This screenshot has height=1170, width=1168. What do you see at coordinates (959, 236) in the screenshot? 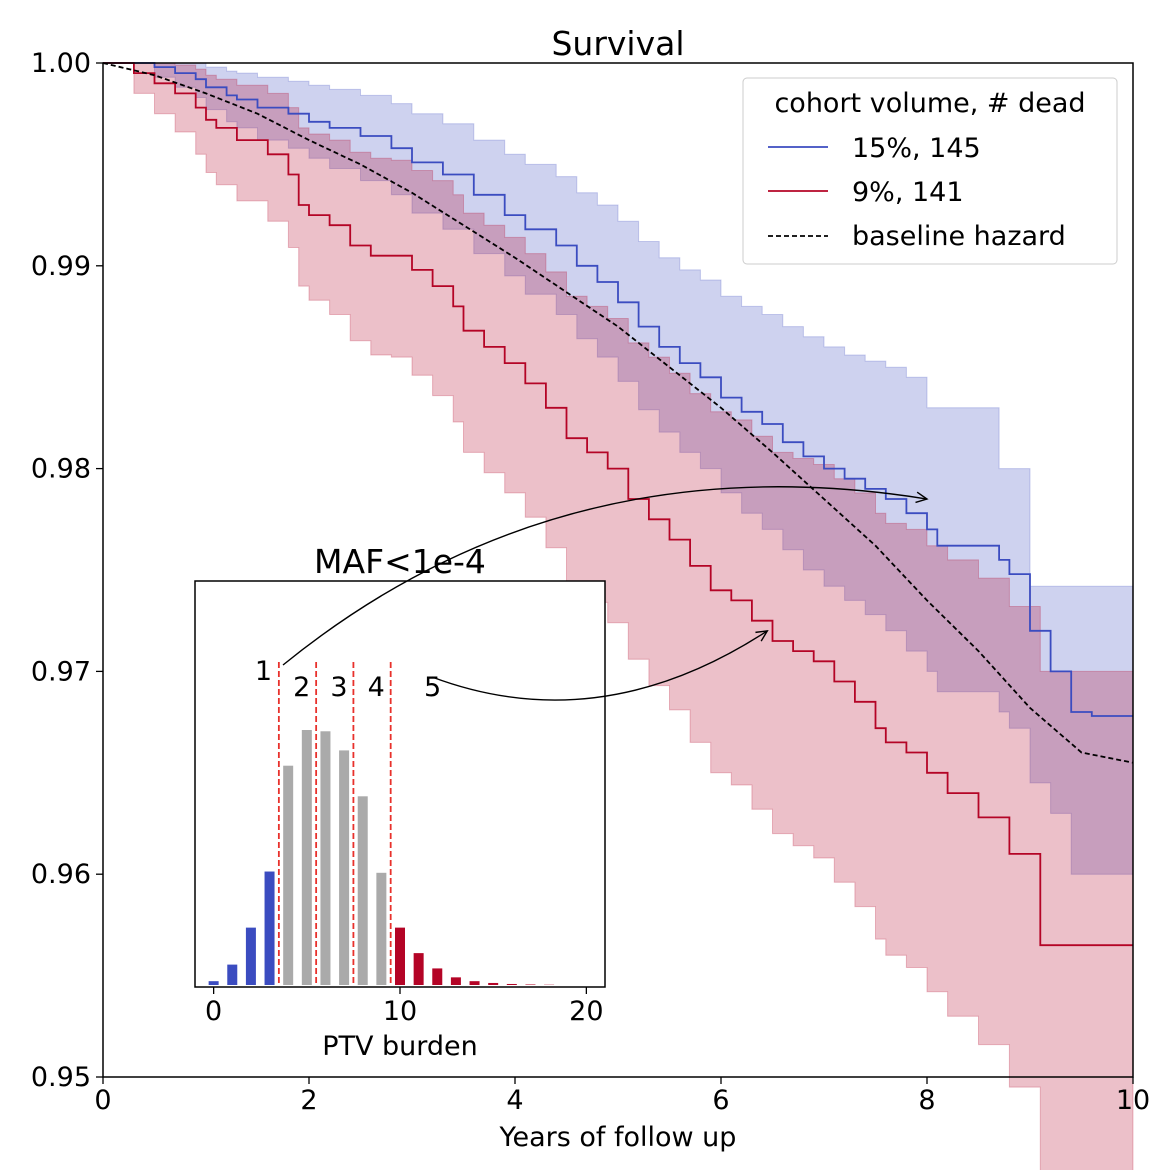
I see `legend-entry-baseline: baseline hazard` at bounding box center [959, 236].